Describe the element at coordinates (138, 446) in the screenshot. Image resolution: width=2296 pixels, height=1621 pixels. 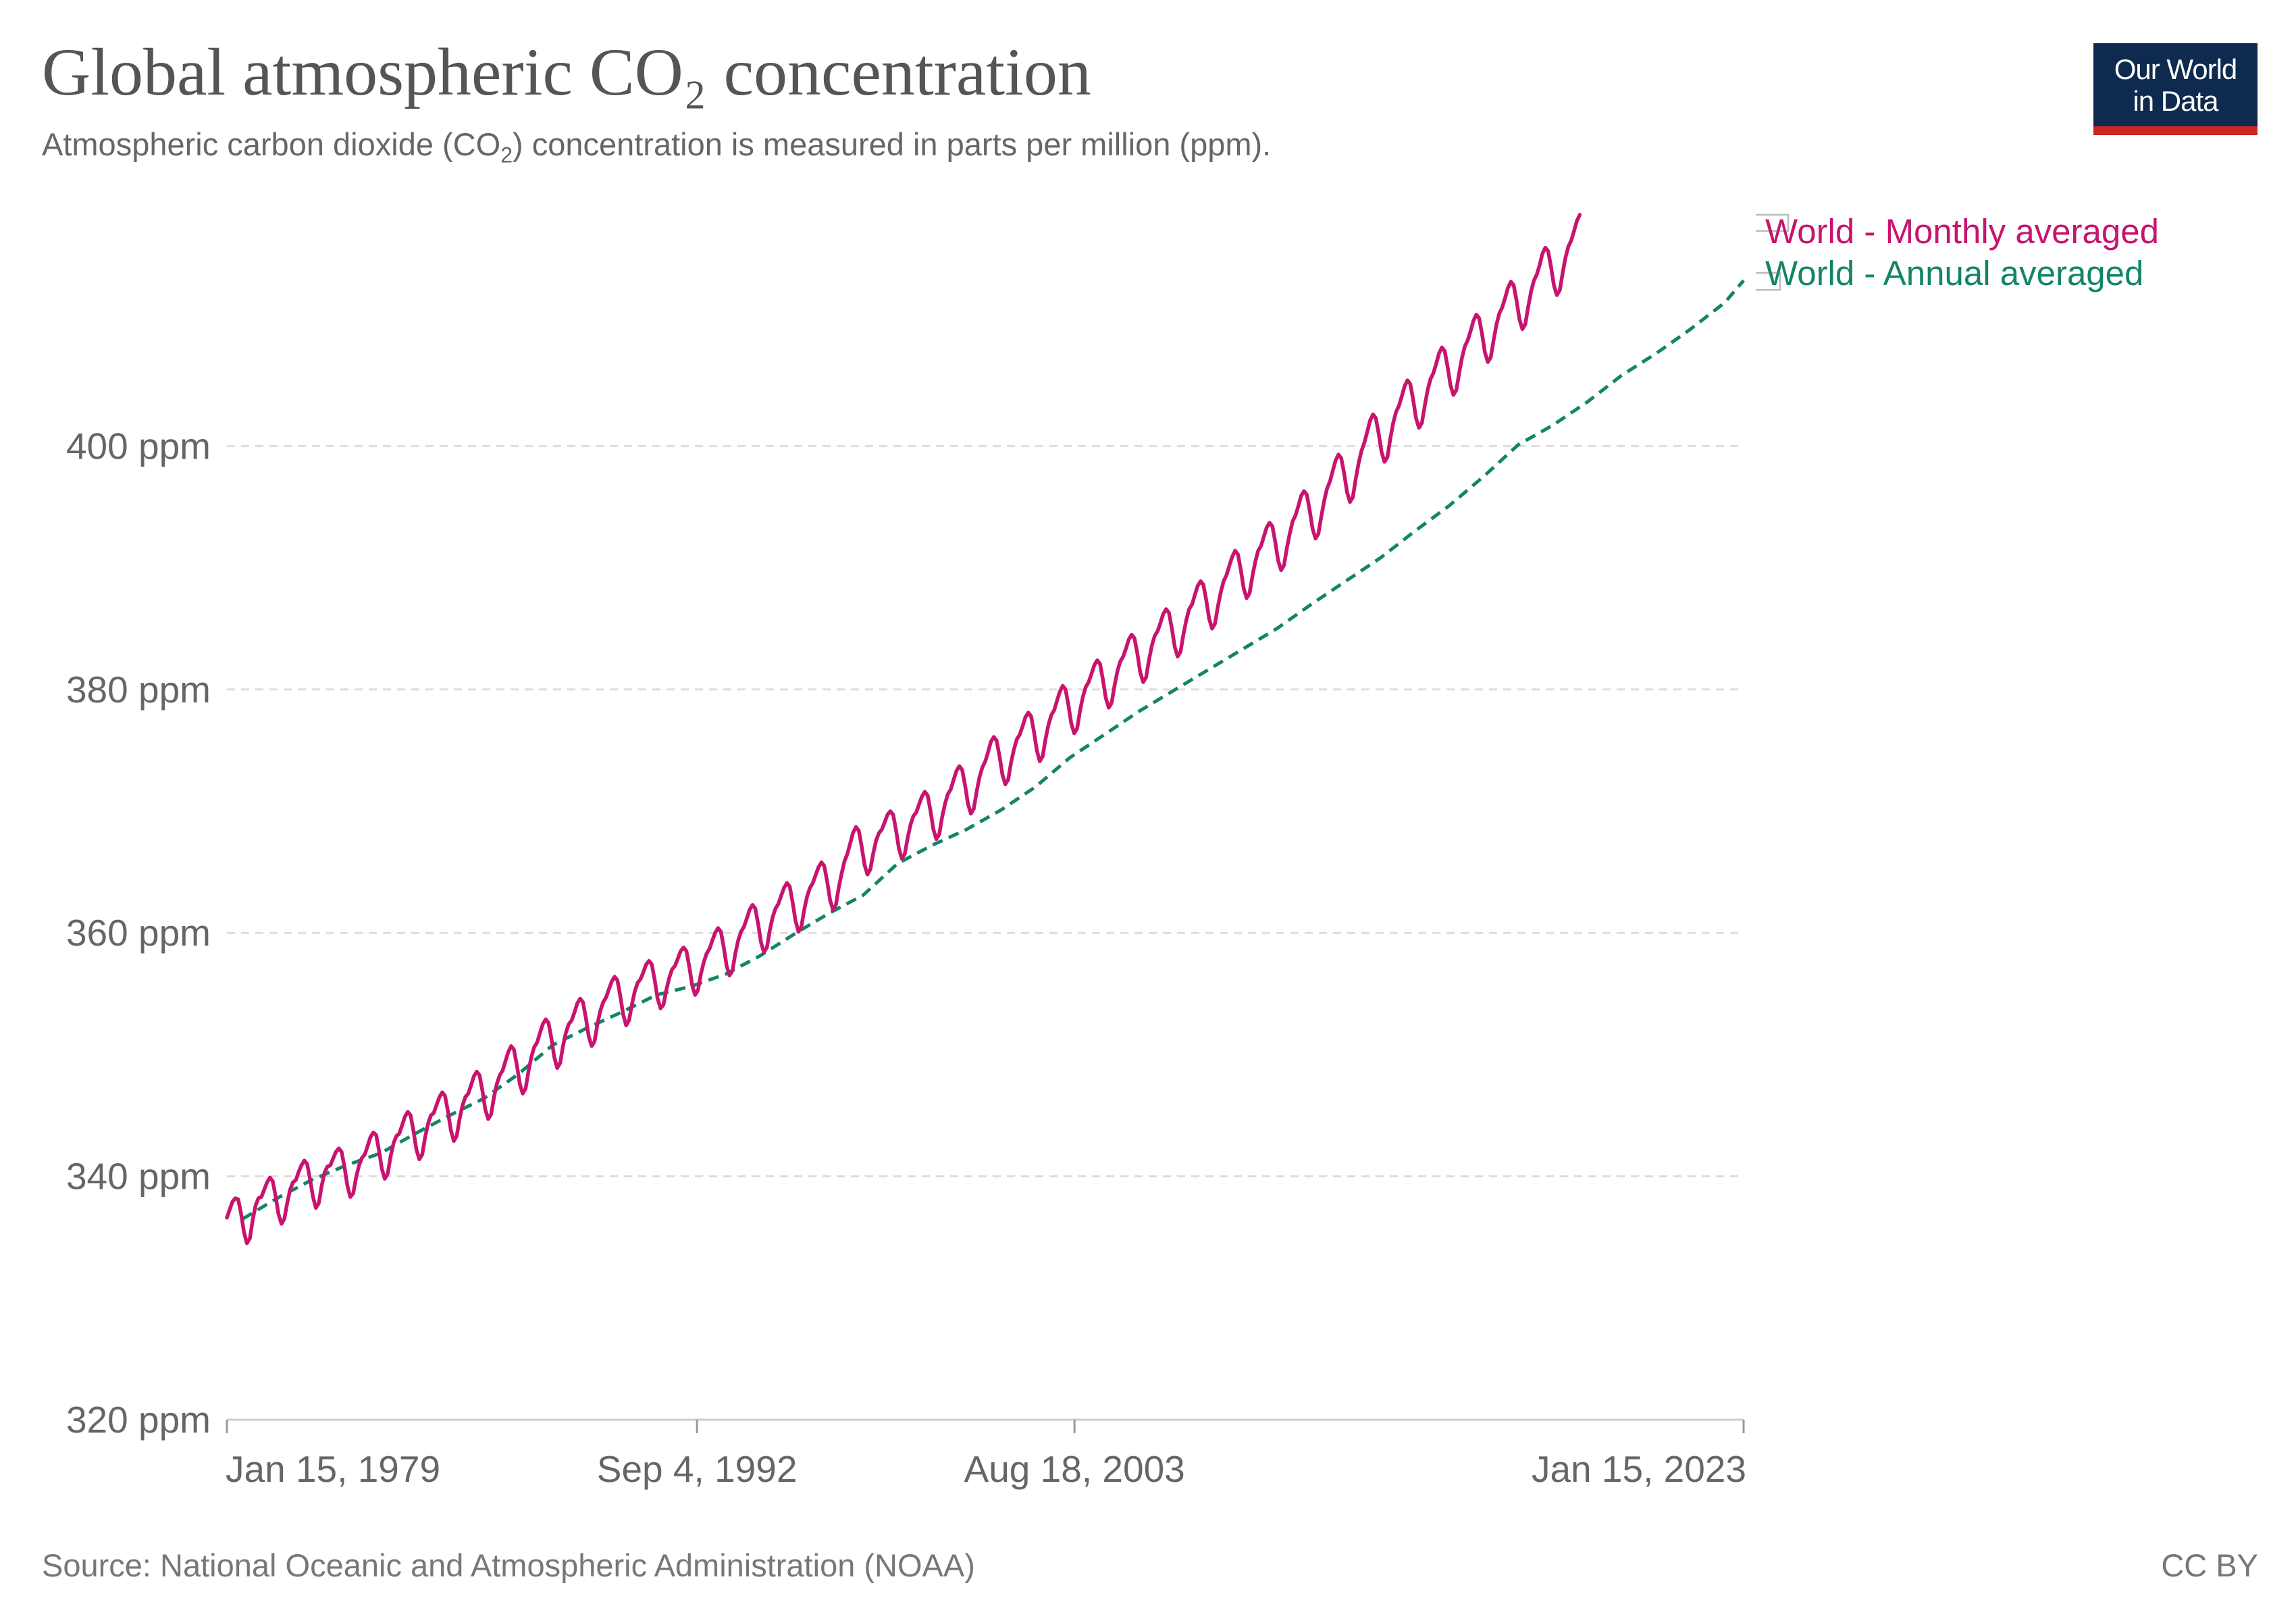
I see `y-tick-label-400: 400 ppm` at that location.